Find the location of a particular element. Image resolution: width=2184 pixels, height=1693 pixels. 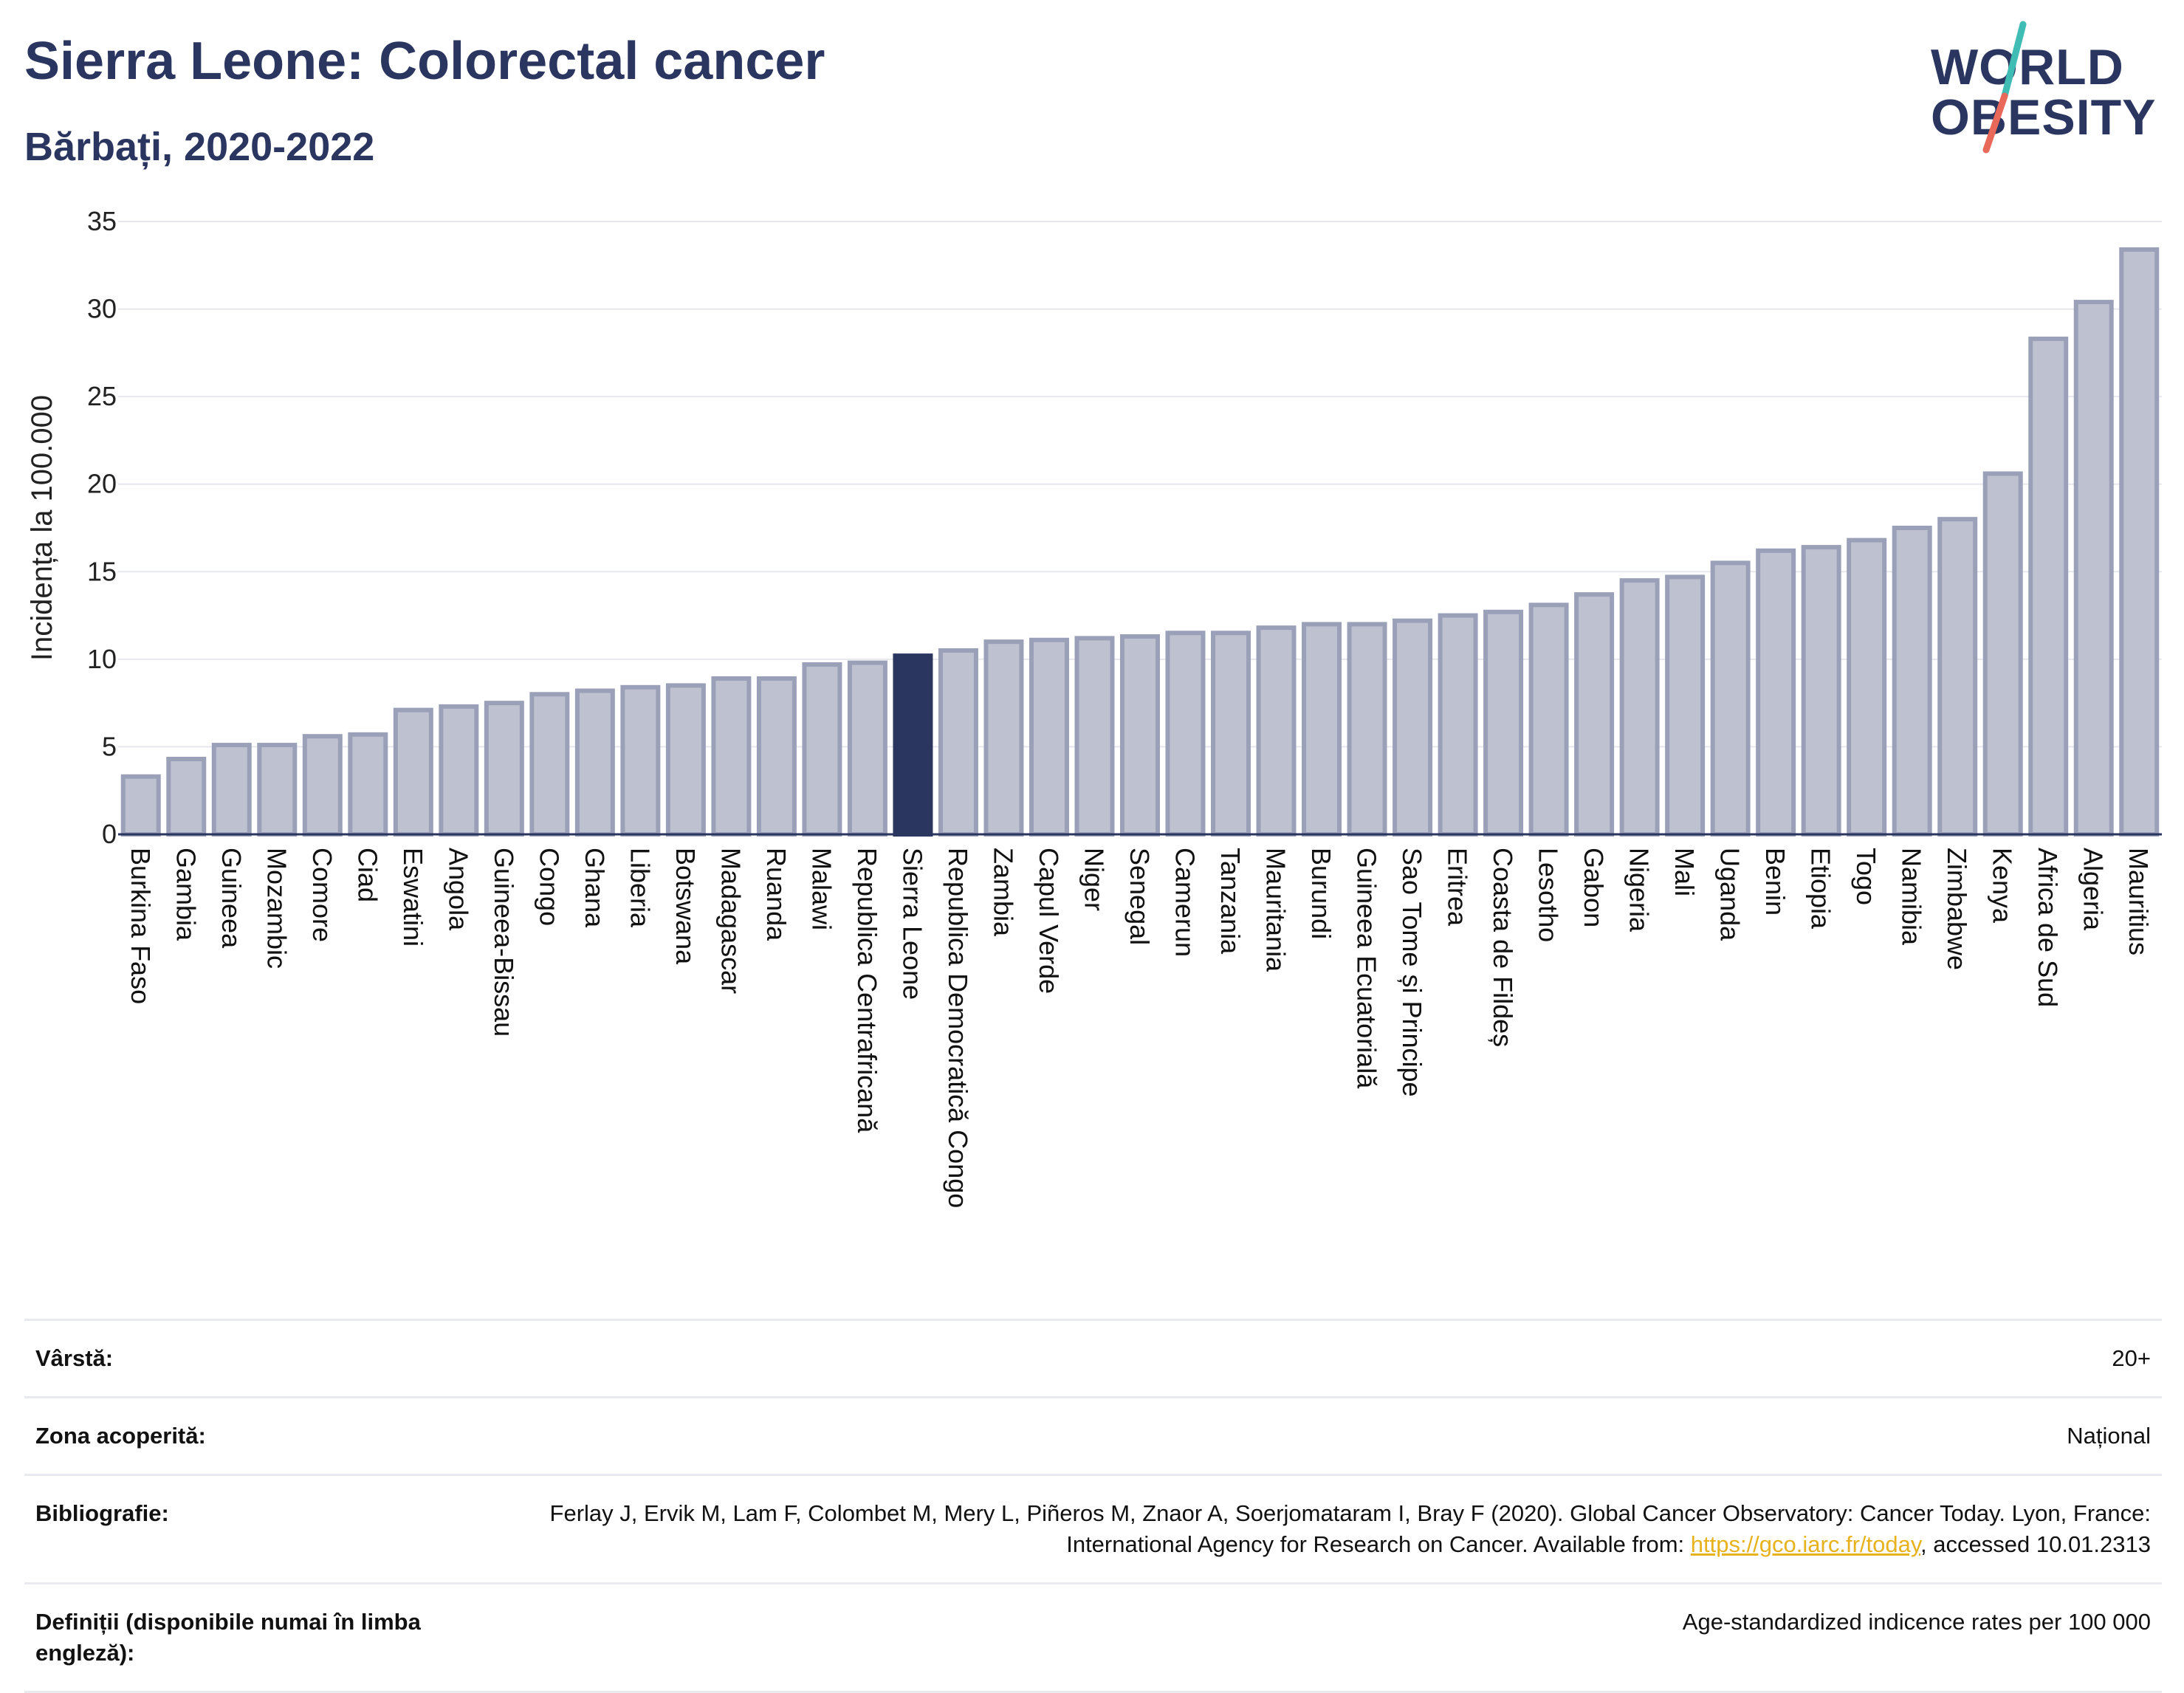

age-value: 20+ is located at coordinates (2132, 1358).